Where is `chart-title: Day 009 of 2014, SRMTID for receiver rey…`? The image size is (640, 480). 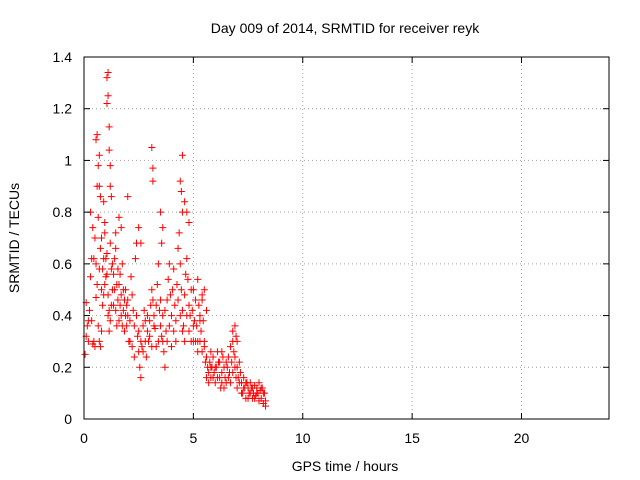 chart-title: Day 009 of 2014, SRMTID for receiver rey… is located at coordinates (345, 28).